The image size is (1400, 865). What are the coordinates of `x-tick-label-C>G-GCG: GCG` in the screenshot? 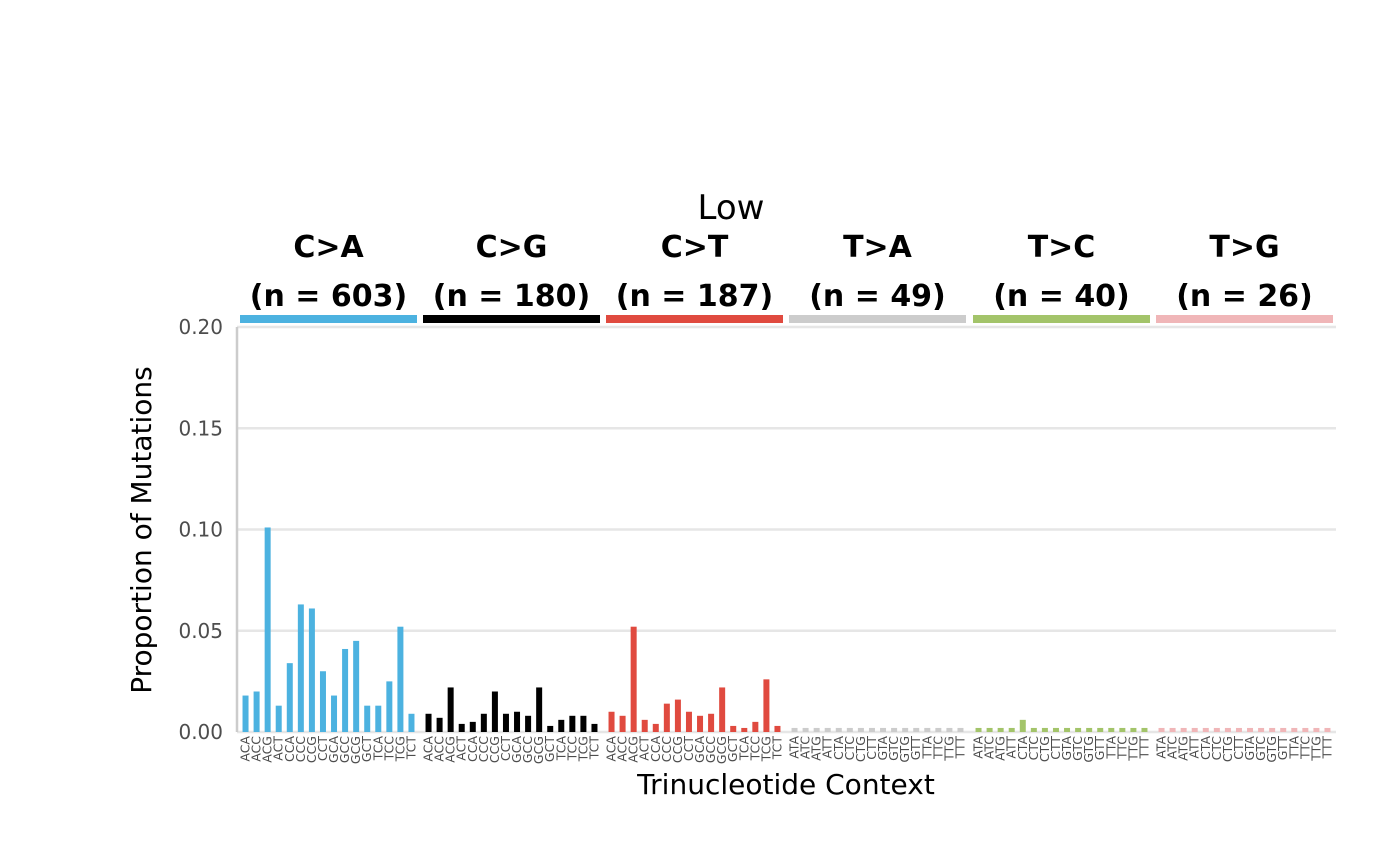 It's located at (538, 750).